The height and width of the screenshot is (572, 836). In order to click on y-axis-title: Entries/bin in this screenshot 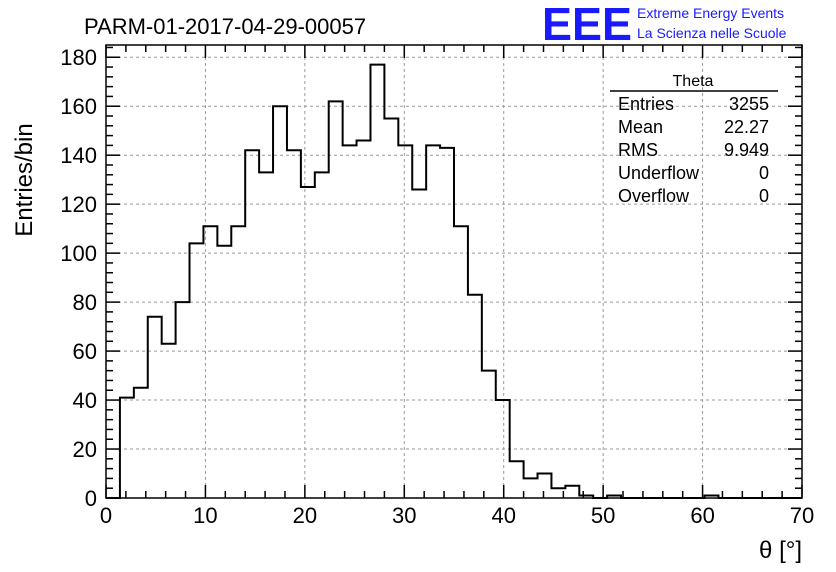, I will do `click(24, 179)`.